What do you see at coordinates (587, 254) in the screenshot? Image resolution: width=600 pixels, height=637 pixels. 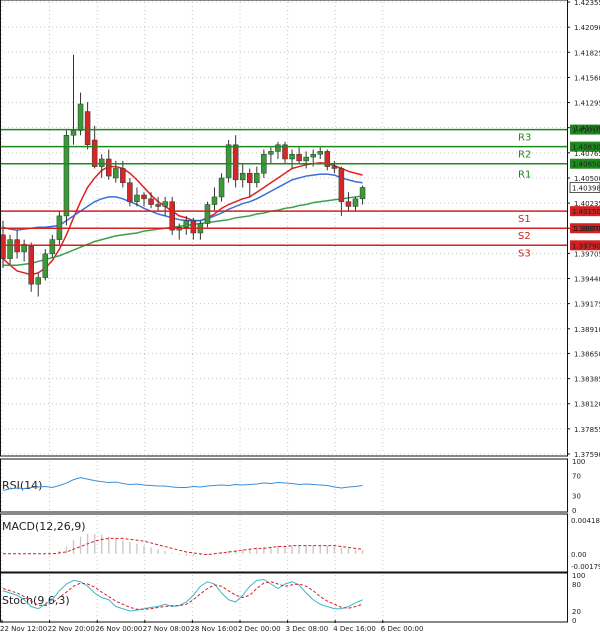 I see `price-tick-label: 1.39705` at bounding box center [587, 254].